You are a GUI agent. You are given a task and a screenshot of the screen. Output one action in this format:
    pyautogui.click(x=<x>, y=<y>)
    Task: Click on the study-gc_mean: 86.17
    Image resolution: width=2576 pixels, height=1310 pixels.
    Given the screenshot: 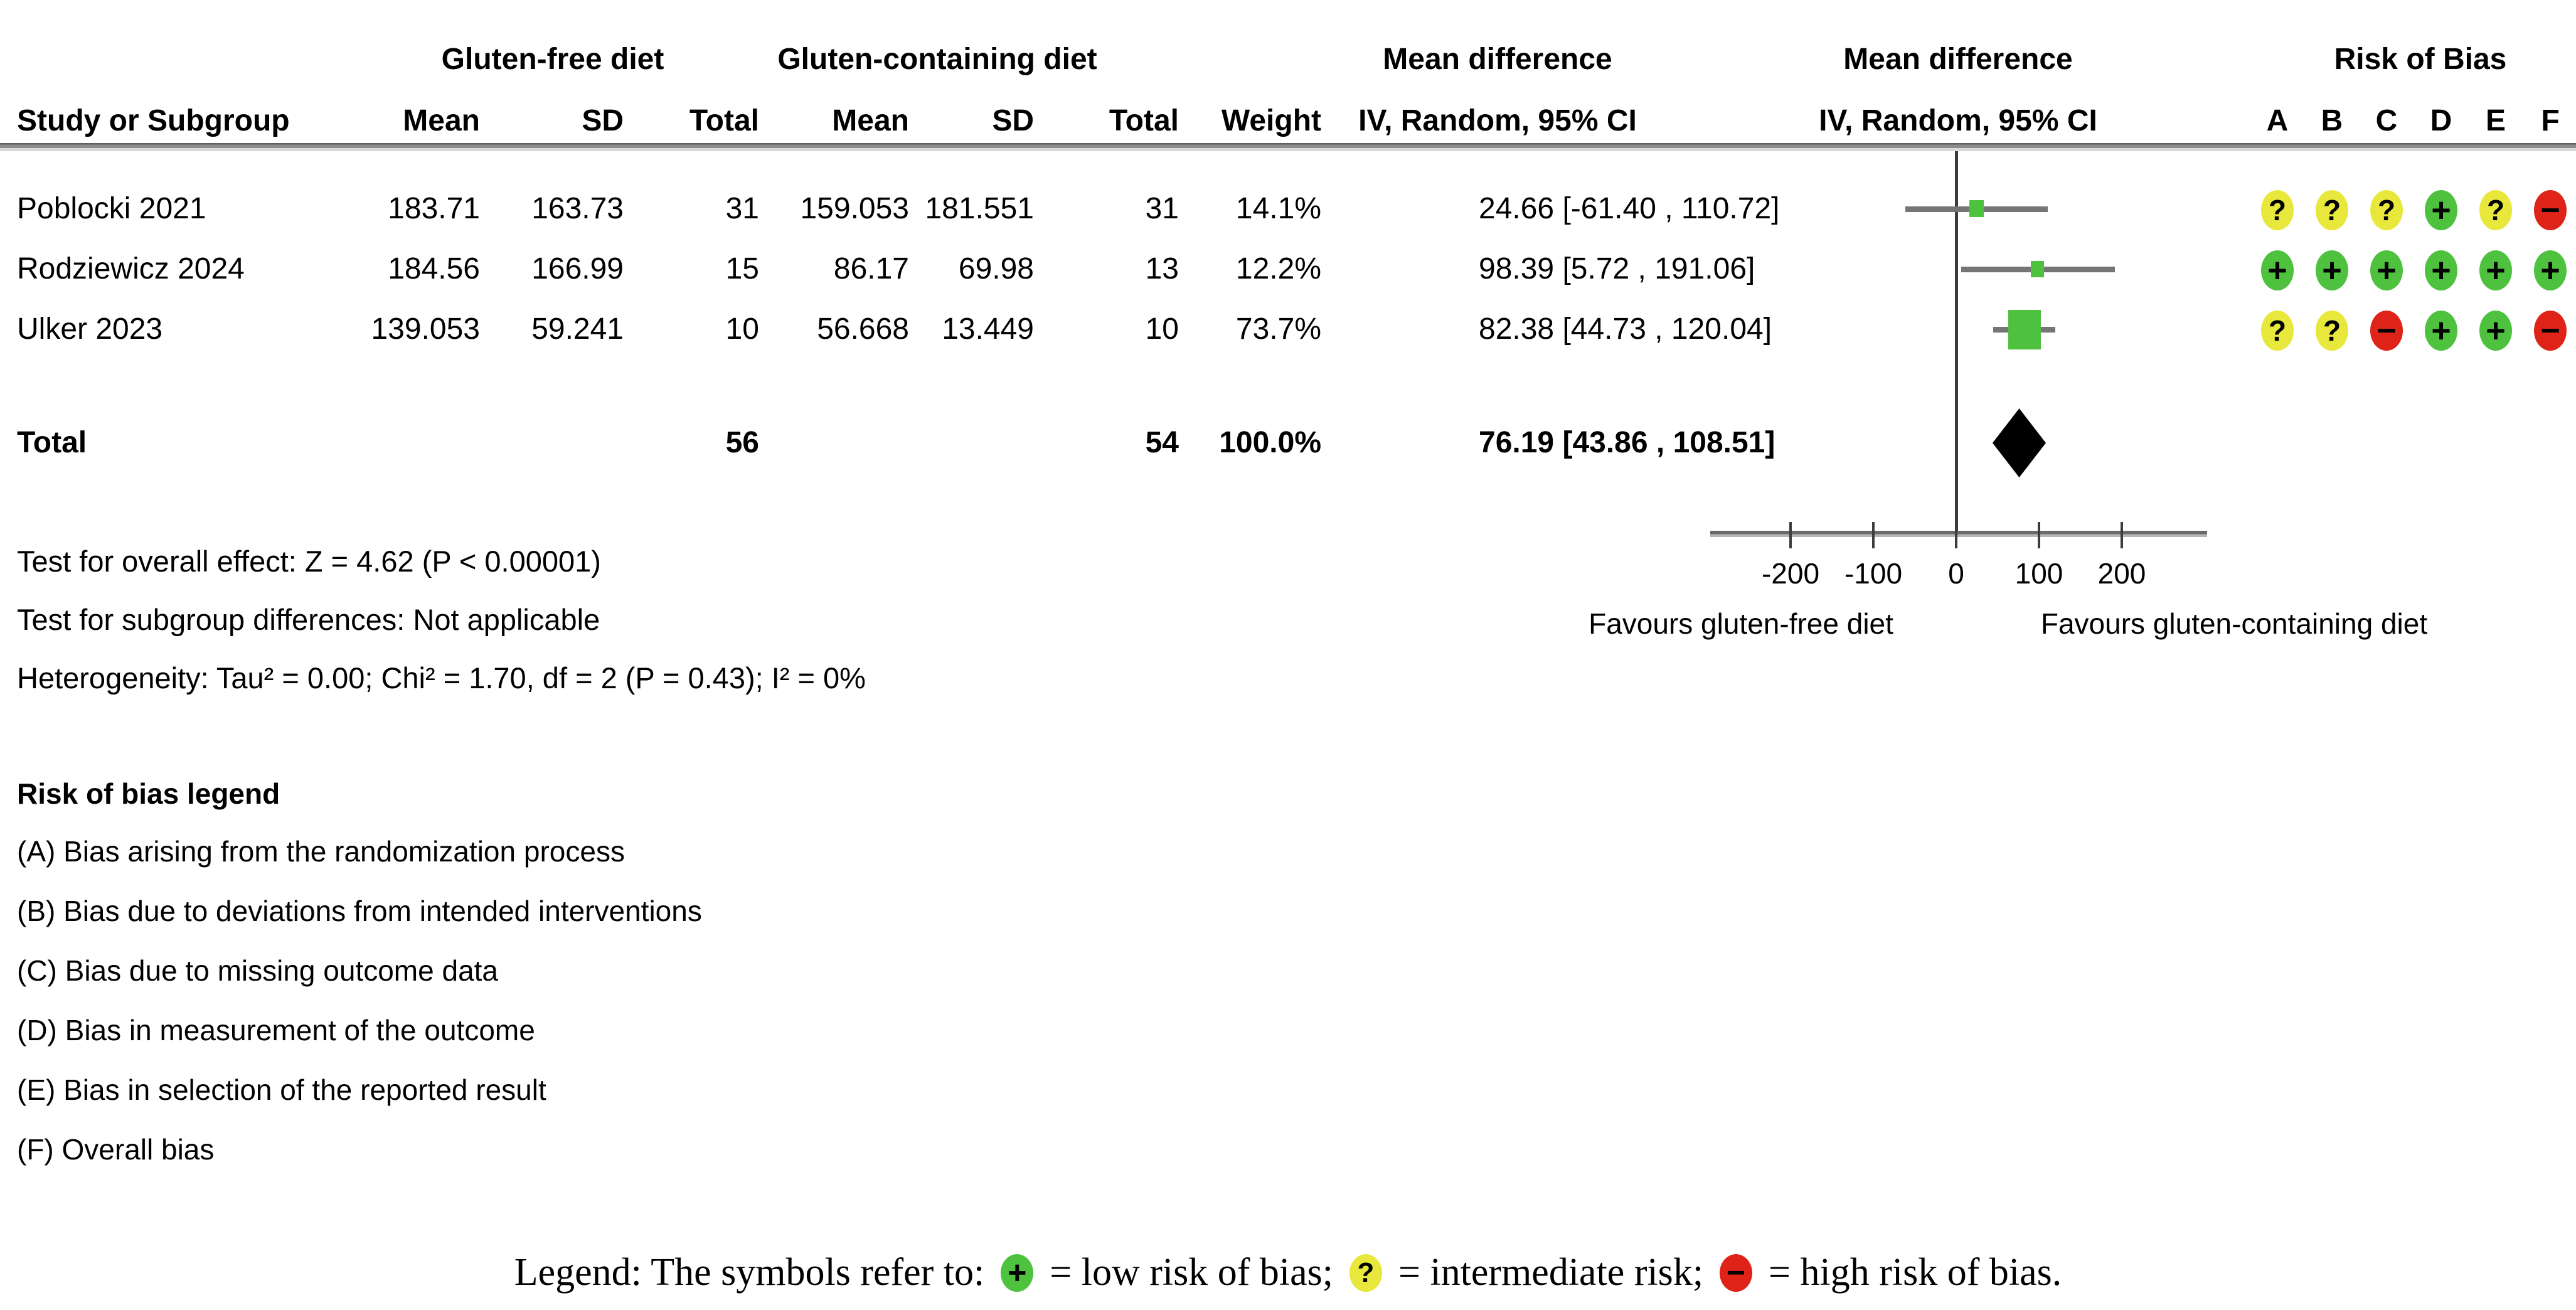 What is the action you would take?
    pyautogui.click(x=871, y=268)
    